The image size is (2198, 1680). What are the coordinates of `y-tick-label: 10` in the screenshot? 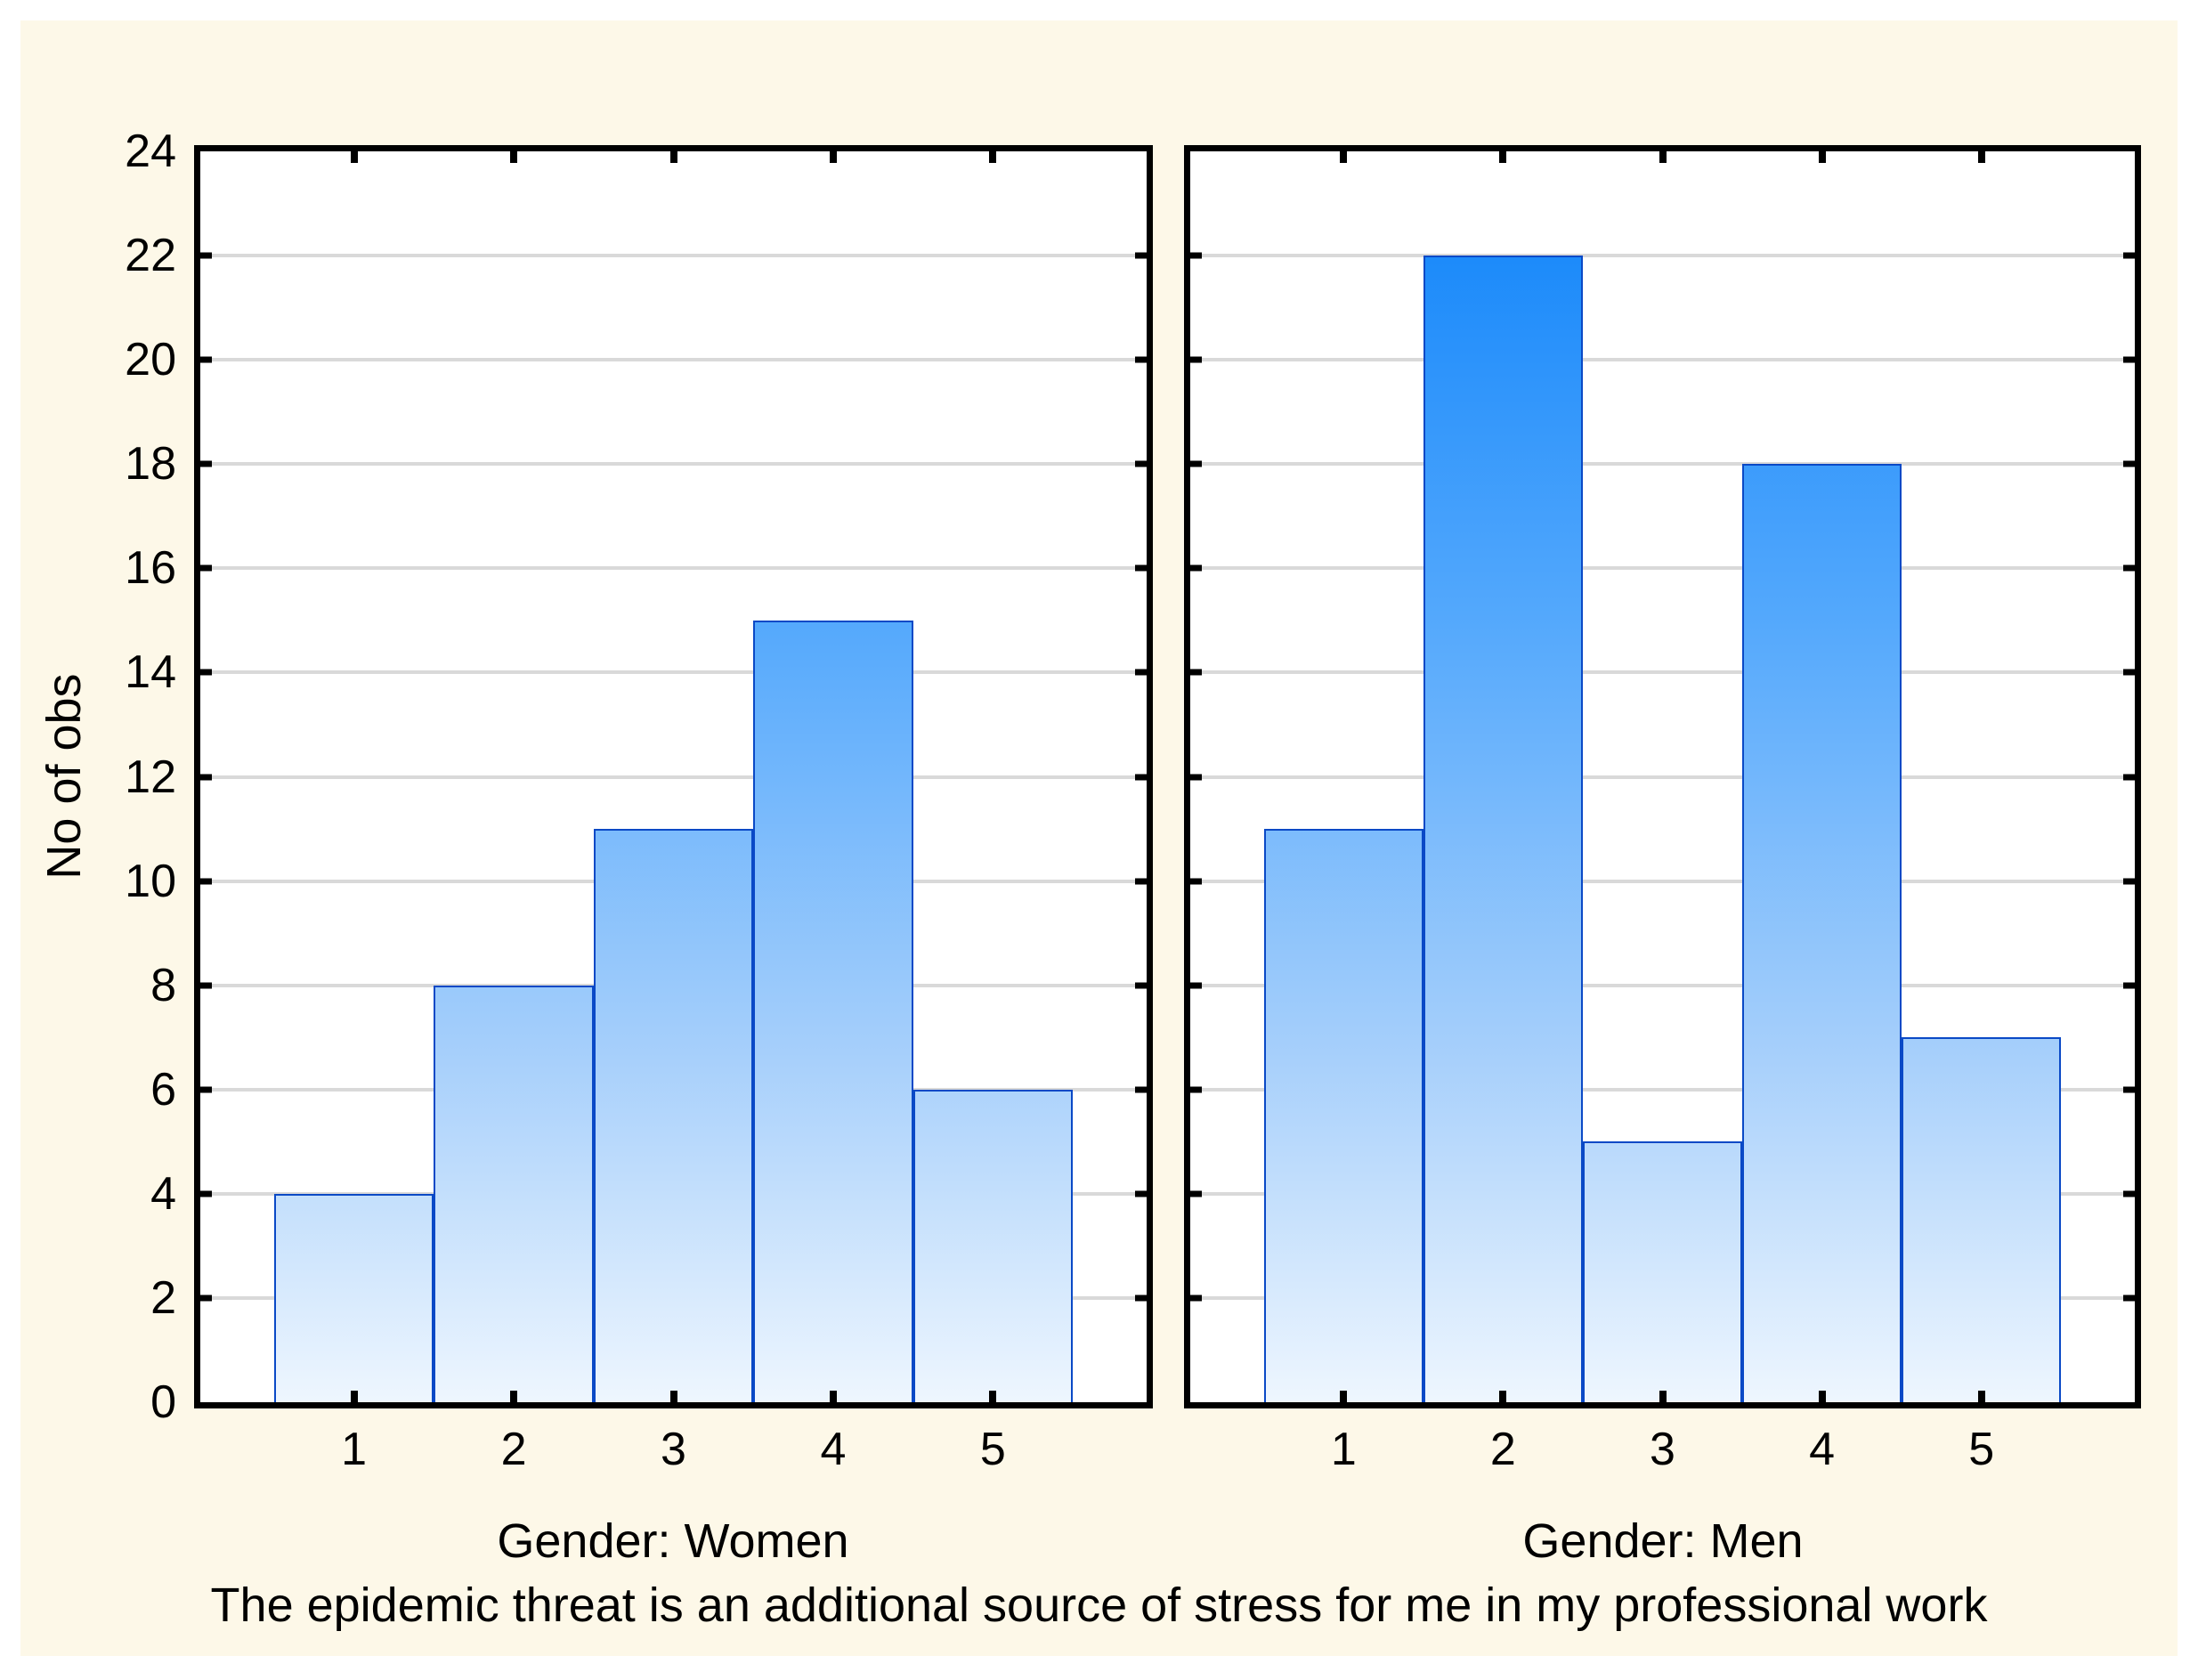 It's located at (150, 881).